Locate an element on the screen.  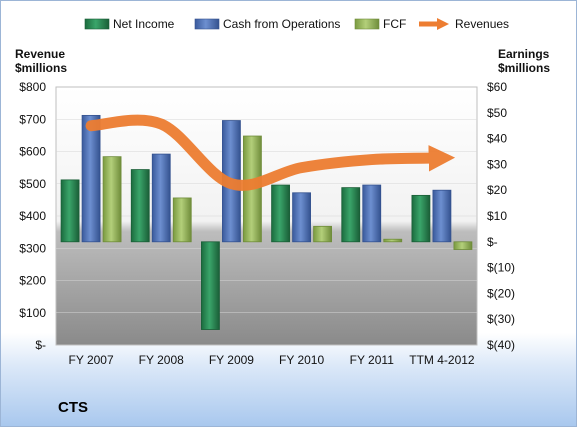
left-tick-label: $400 is located at coordinates (32, 216).